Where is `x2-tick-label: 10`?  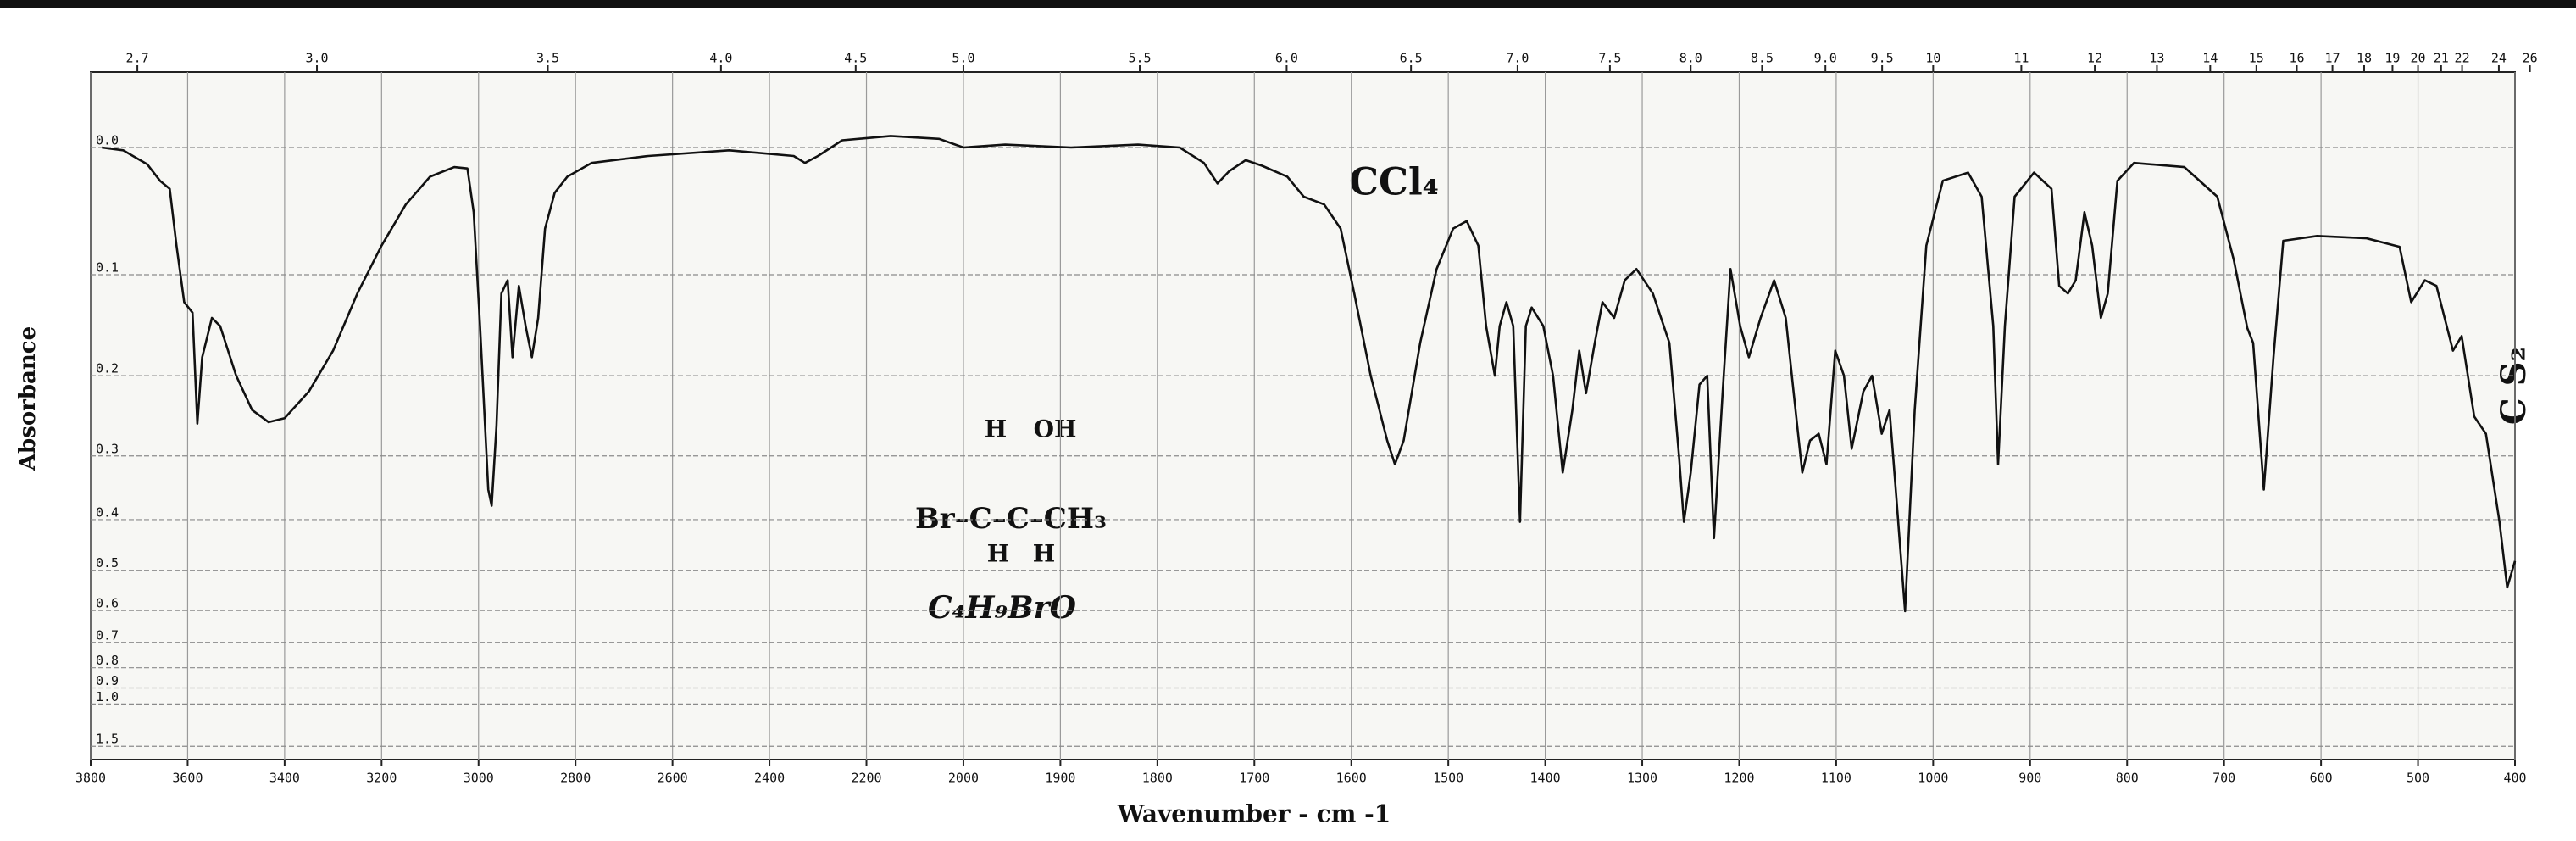 x2-tick-label: 10 is located at coordinates (1932, 58).